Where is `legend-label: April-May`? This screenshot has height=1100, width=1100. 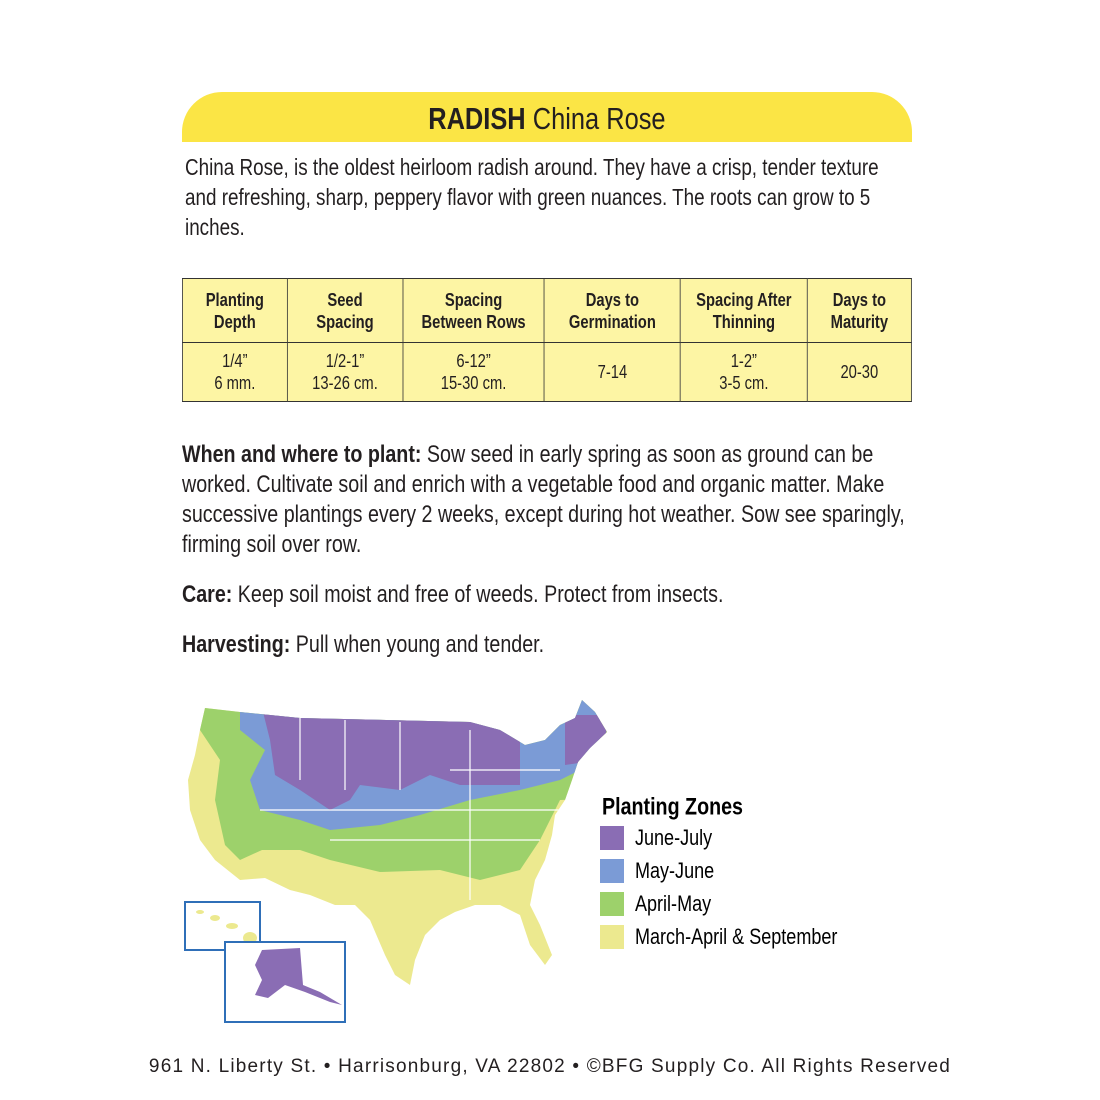
legend-label: April-May is located at coordinates (673, 904).